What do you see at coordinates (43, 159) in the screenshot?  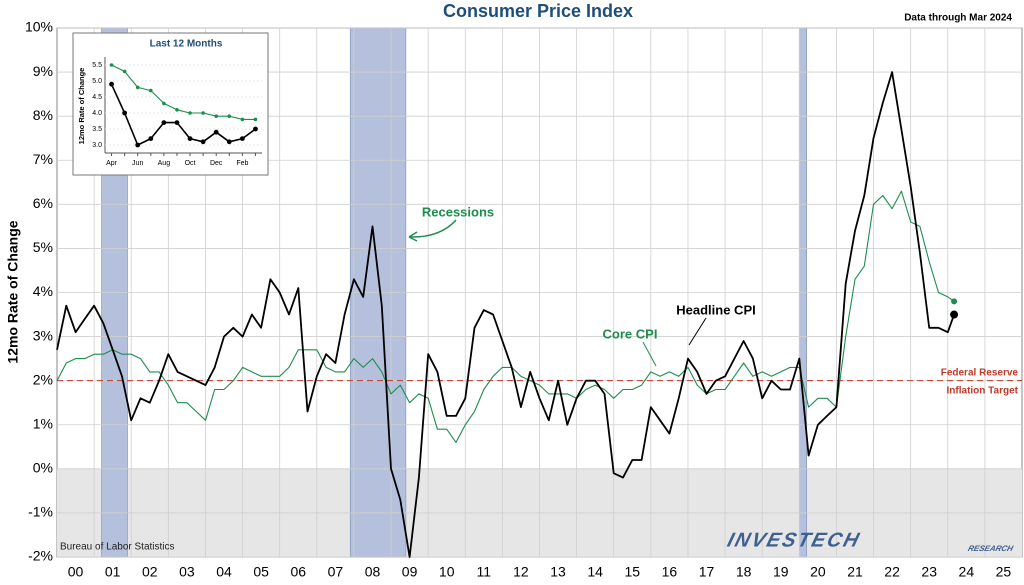 I see `y-tick-label: 7%` at bounding box center [43, 159].